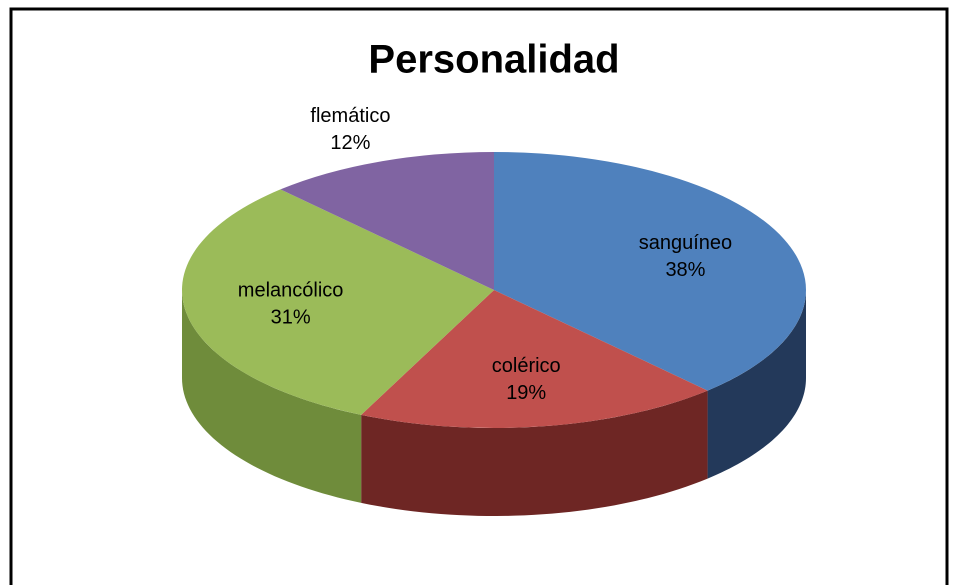  What do you see at coordinates (291, 318) in the screenshot?
I see `slice-value-label: 31%` at bounding box center [291, 318].